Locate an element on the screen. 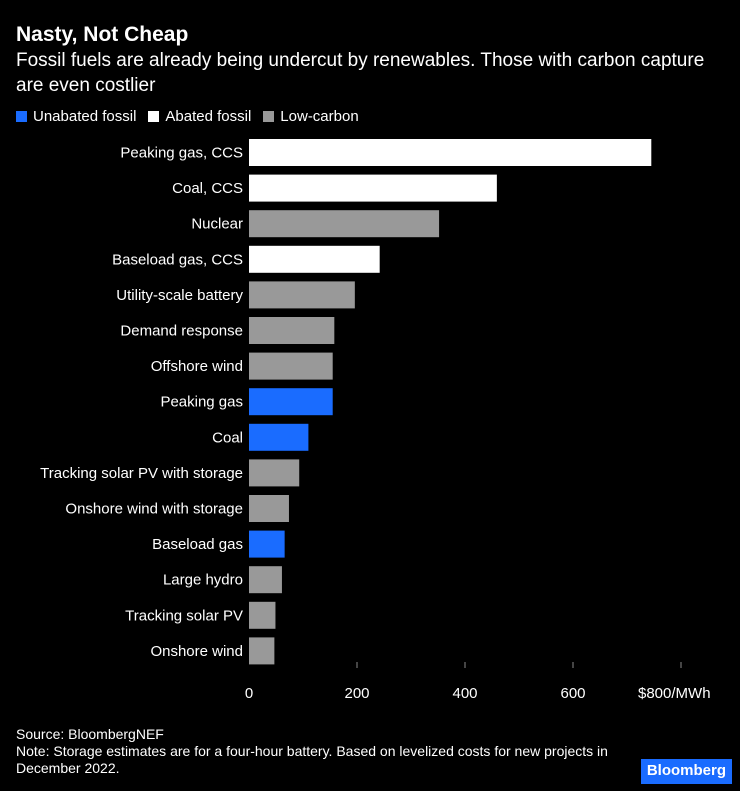  bar-peaking-gas is located at coordinates (291, 402).